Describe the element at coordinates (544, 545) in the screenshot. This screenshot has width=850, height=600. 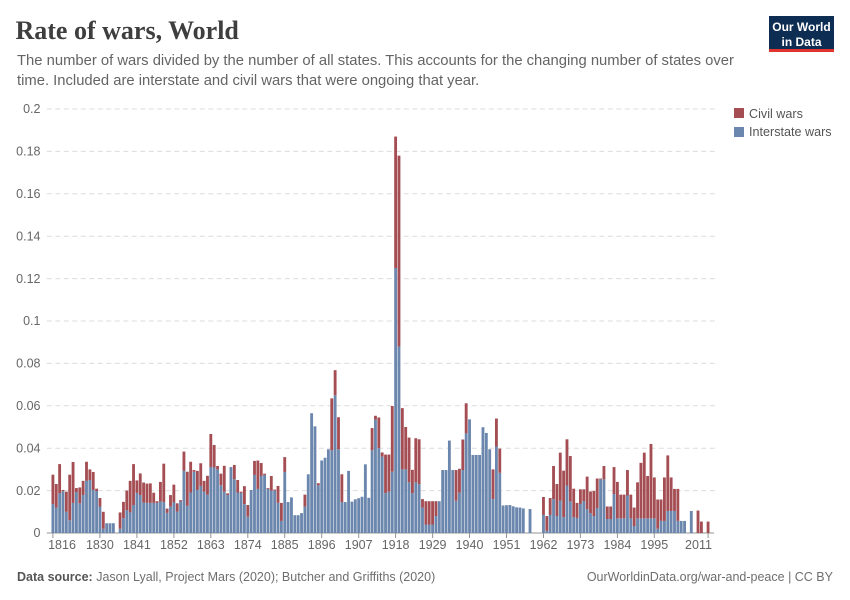
I see `svg-text: 1962` at that location.